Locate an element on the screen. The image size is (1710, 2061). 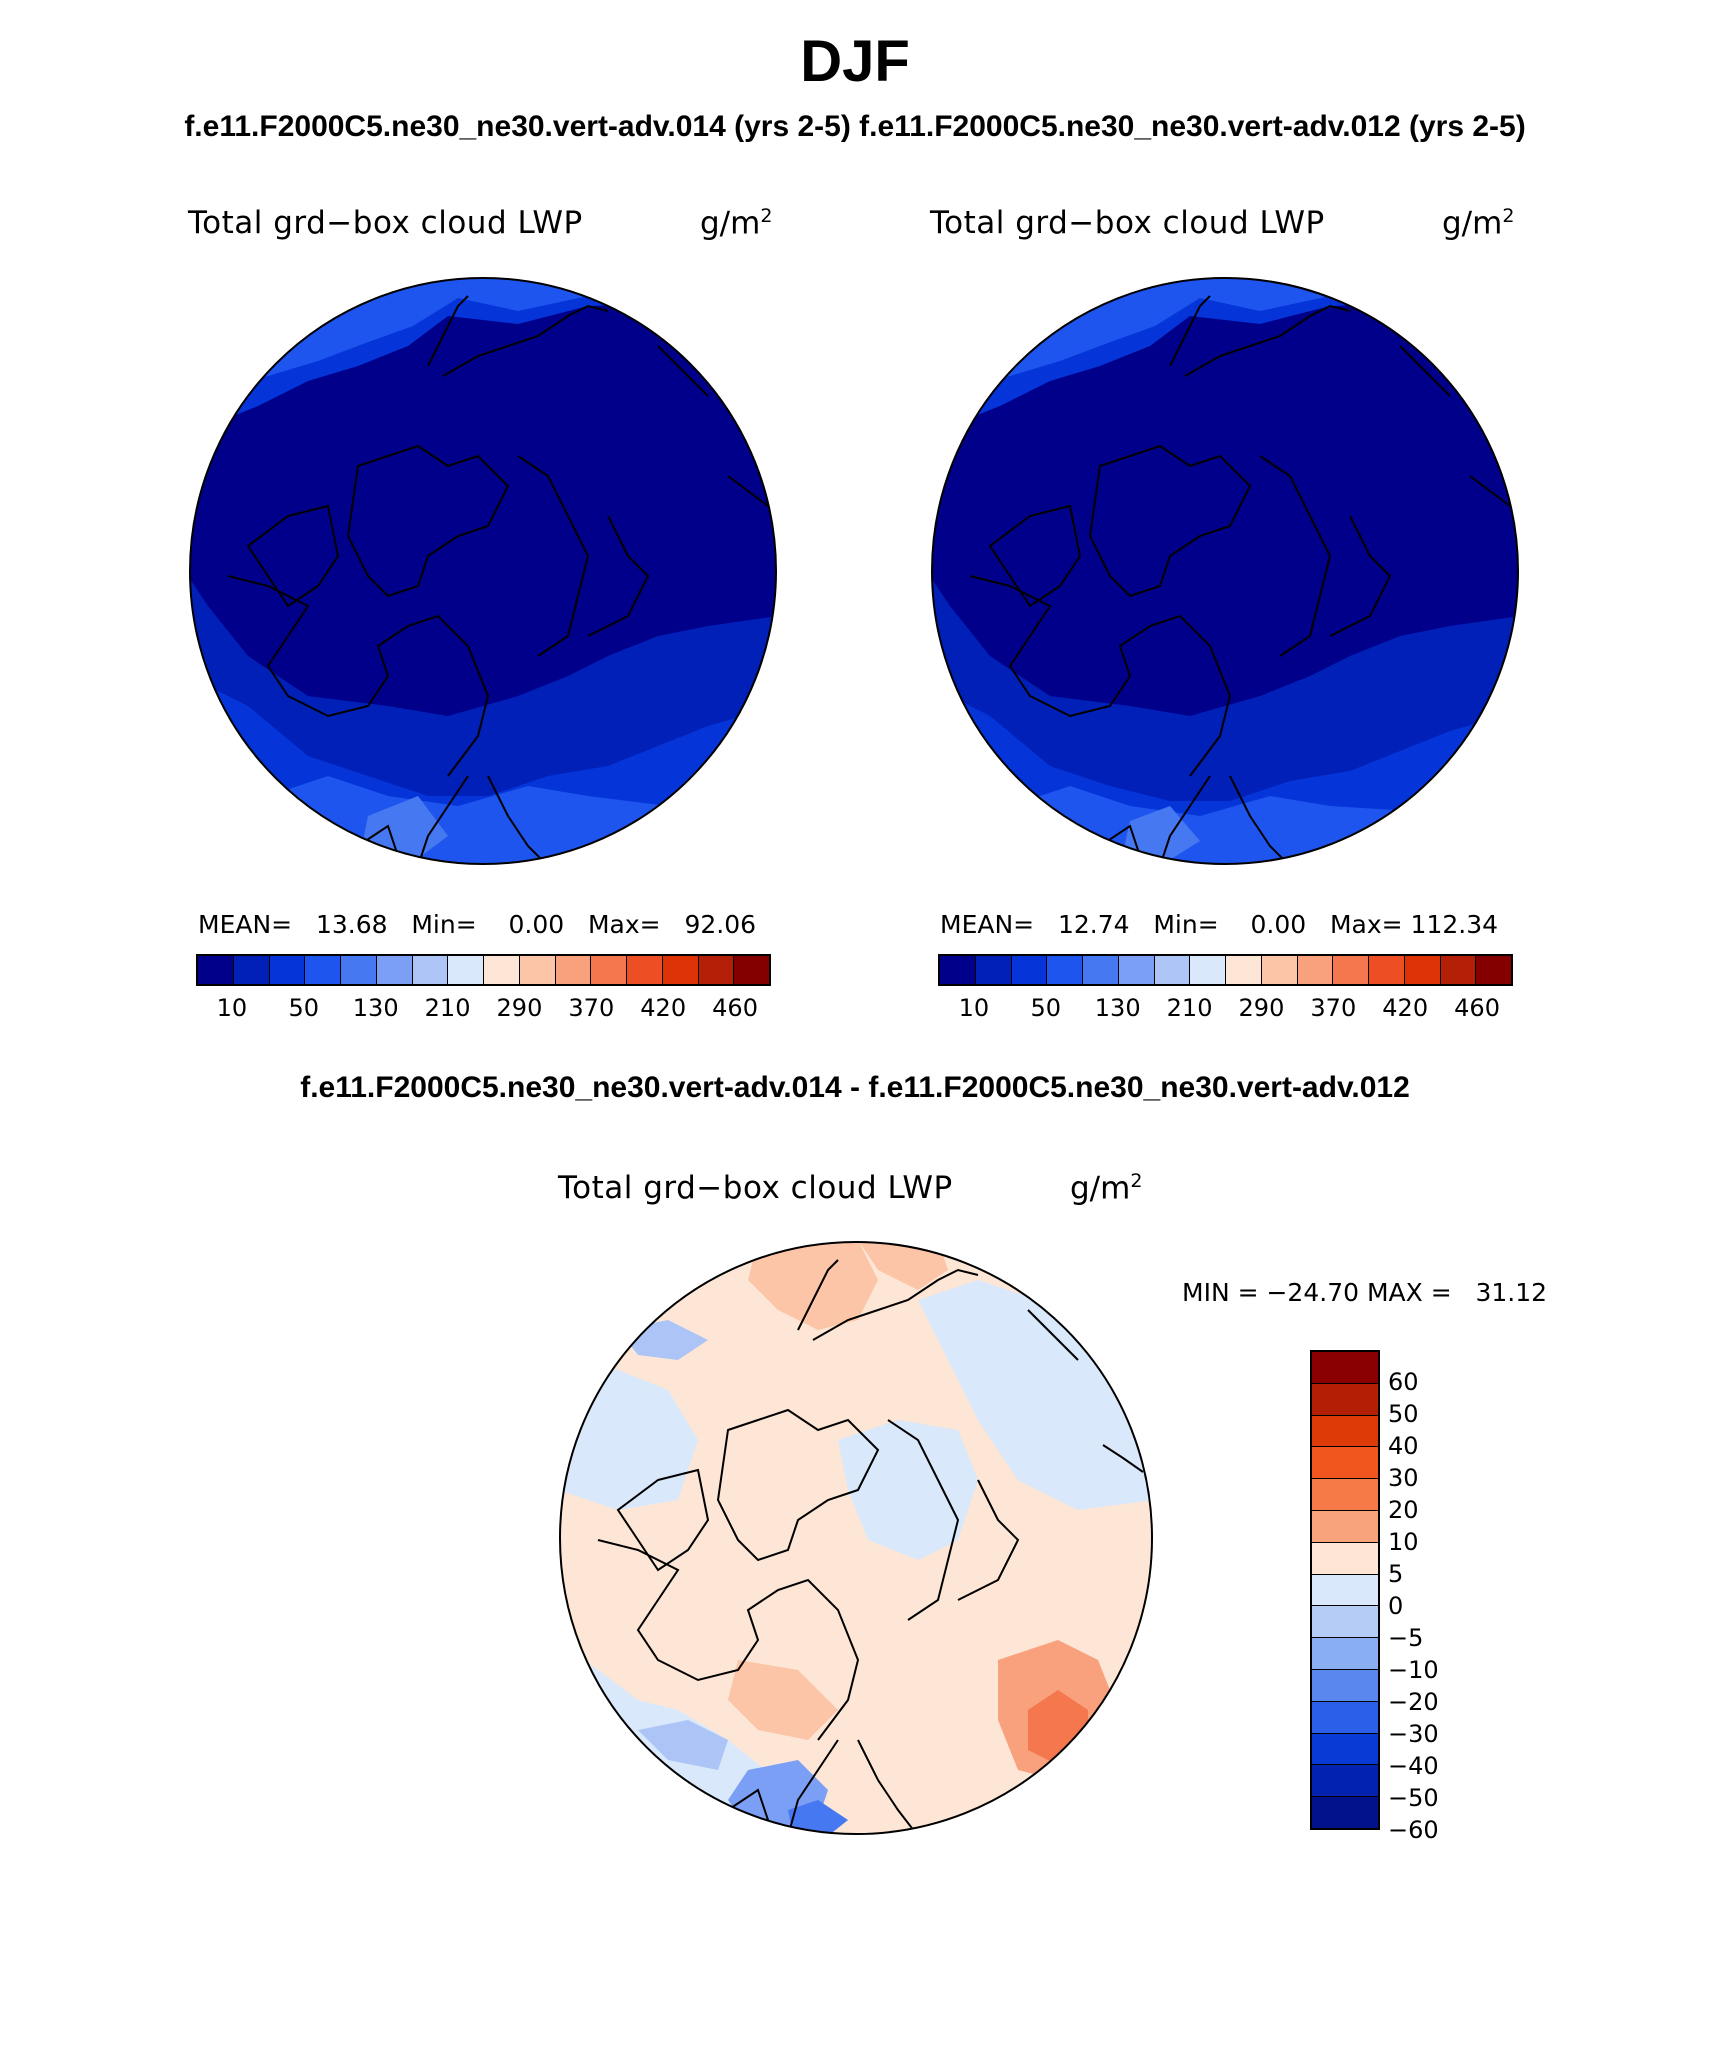
diff-colorbar-tick-label: 30 is located at coordinates (1403, 1478).